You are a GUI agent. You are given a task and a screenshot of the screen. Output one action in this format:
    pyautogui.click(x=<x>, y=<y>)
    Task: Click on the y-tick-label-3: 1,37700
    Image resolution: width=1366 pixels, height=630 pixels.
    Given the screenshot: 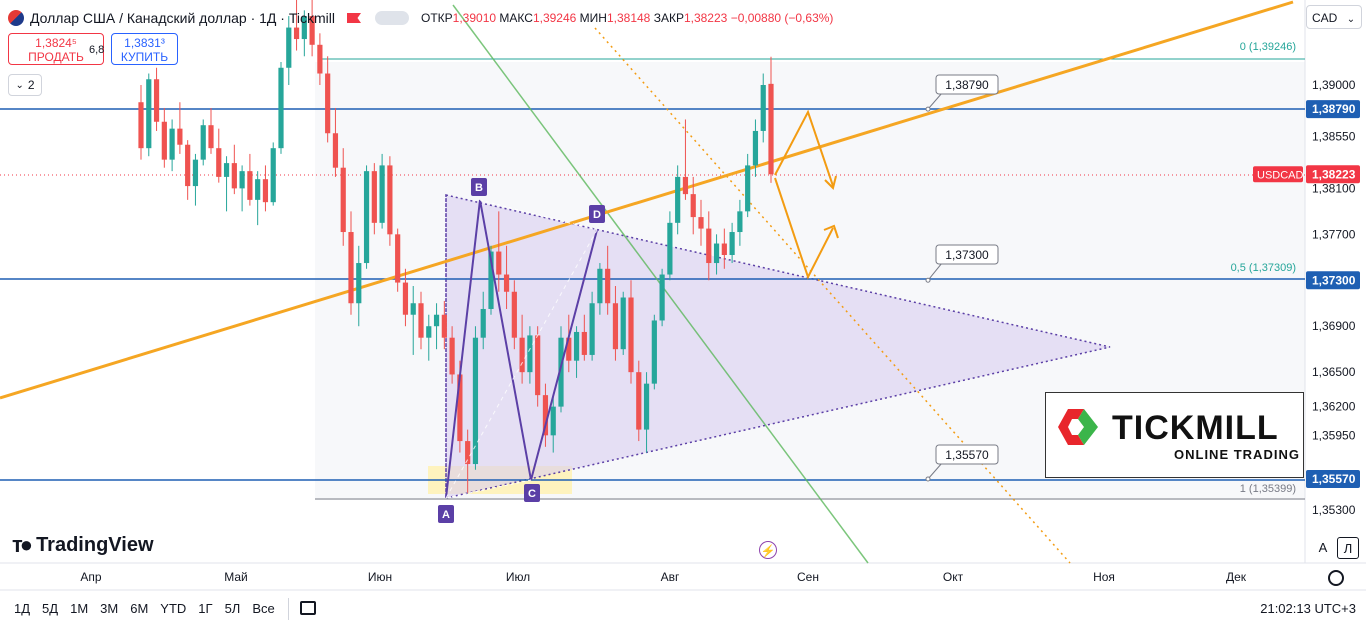 What is the action you would take?
    pyautogui.click(x=1334, y=234)
    